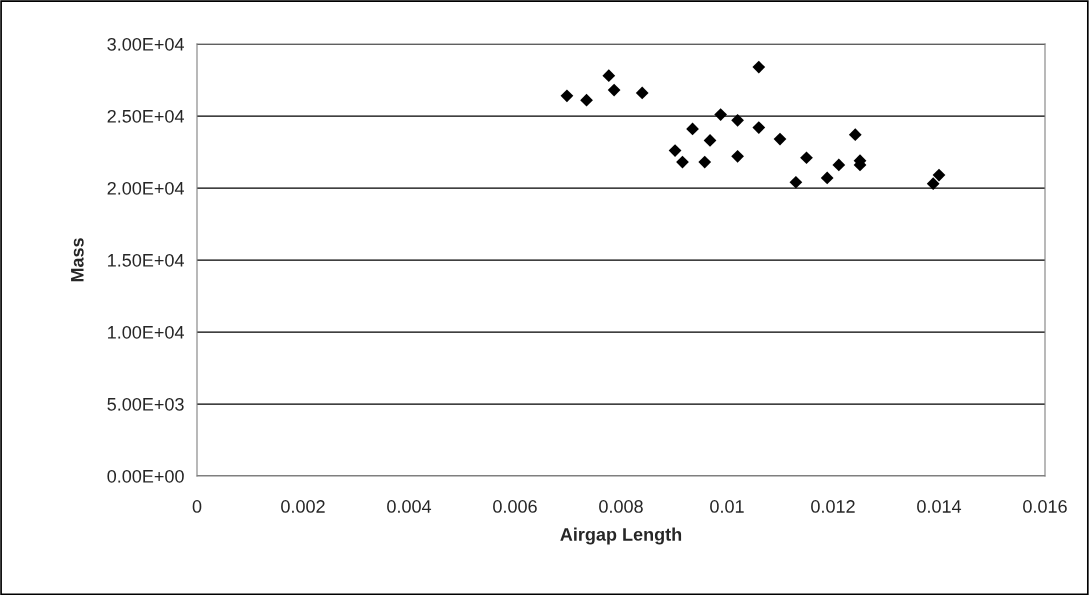 The width and height of the screenshot is (1090, 595). What do you see at coordinates (515, 506) in the screenshot?
I see `x-tick-label: 0.006` at bounding box center [515, 506].